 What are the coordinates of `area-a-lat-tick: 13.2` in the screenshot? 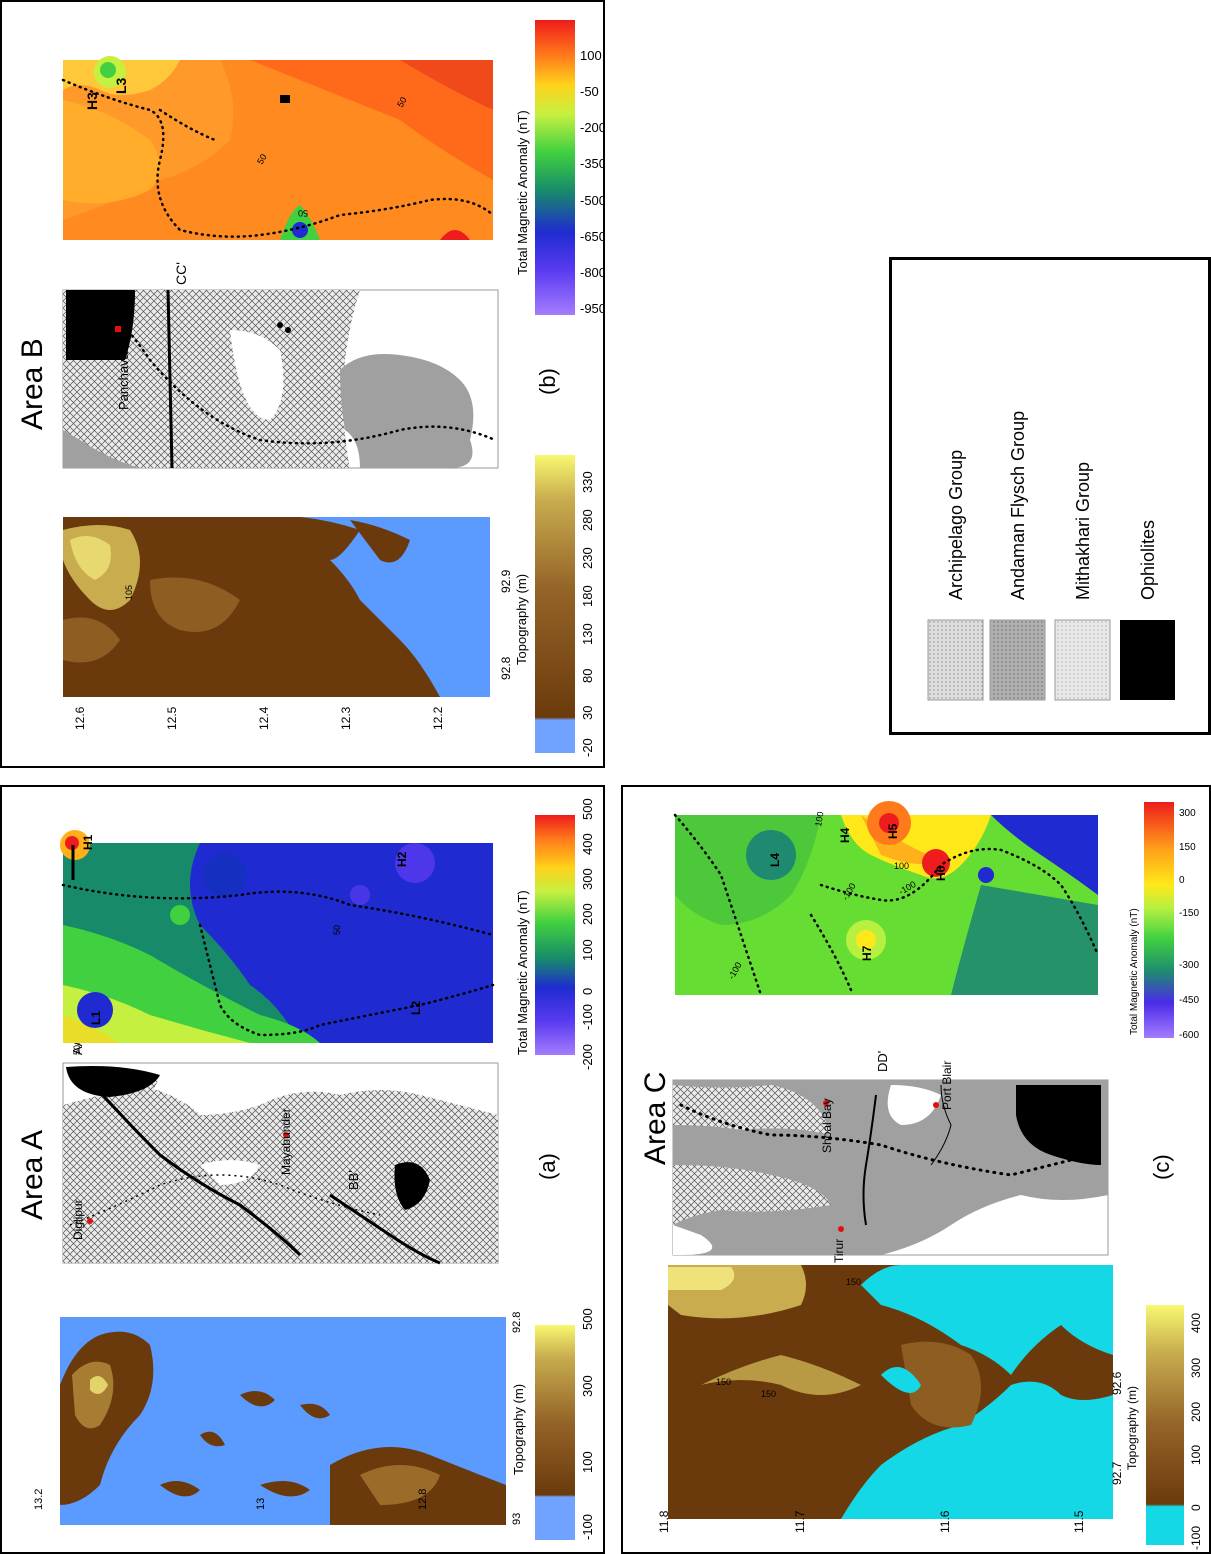 It's located at (39, 1499).